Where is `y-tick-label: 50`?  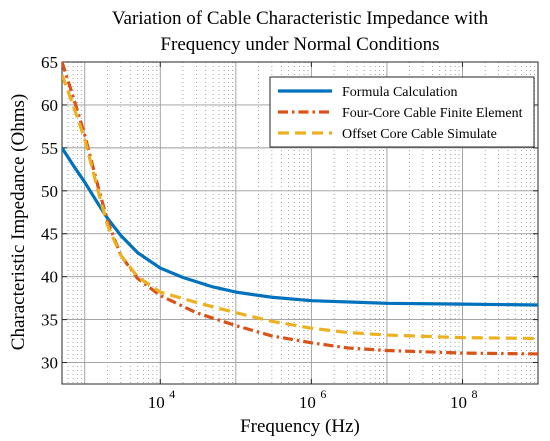 y-tick-label: 50 is located at coordinates (49, 191).